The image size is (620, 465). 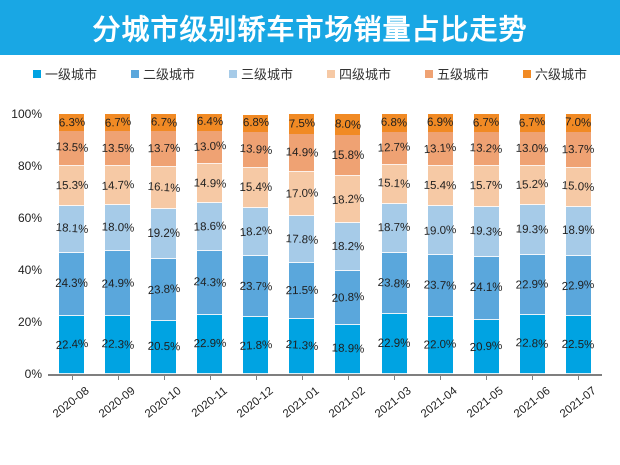 I want to click on x-tick-2020-12: 2020-12, so click(x=255, y=402).